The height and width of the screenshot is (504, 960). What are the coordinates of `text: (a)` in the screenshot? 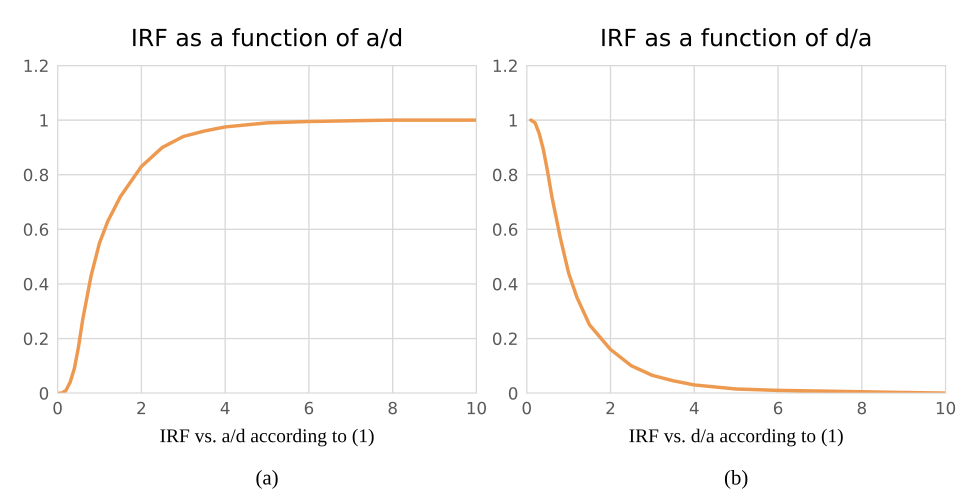 It's located at (267, 479).